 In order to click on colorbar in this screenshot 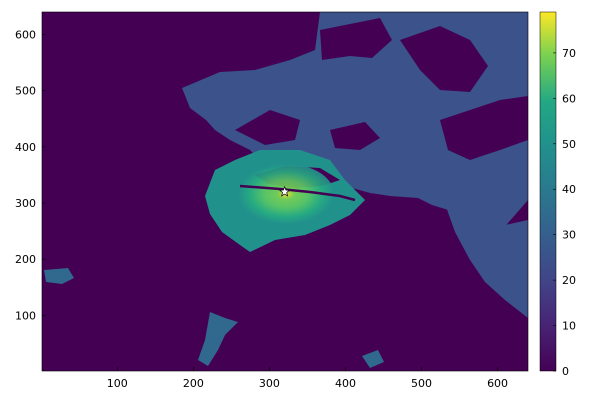, I will do `click(548, 191)`.